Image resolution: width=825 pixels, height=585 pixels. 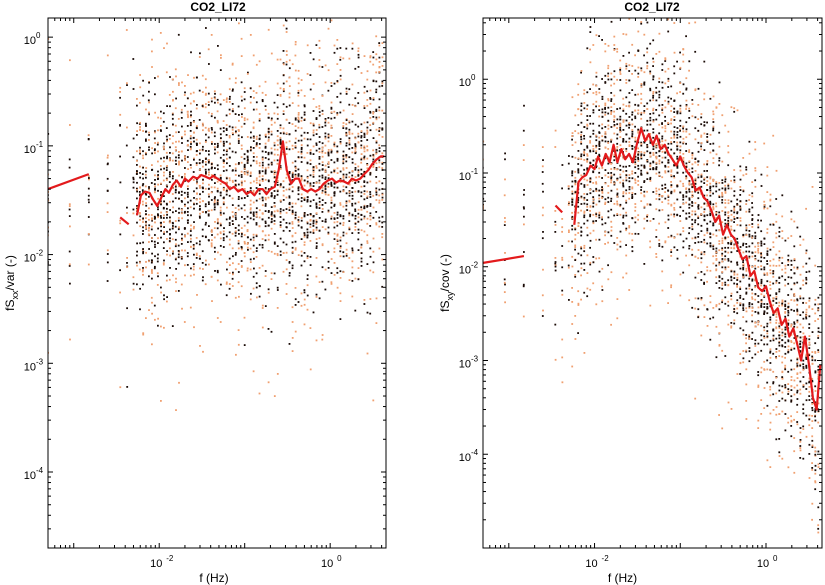 What do you see at coordinates (652, 7) in the screenshot?
I see `right-title: CO2_LI72` at bounding box center [652, 7].